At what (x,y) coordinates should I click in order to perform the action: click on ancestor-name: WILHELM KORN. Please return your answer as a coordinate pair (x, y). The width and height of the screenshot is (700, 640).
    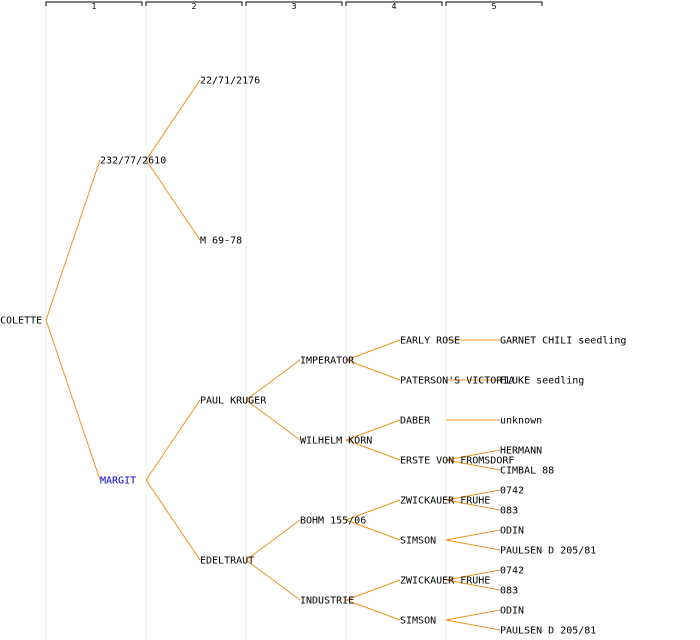
    Looking at the image, I should click on (336, 441).